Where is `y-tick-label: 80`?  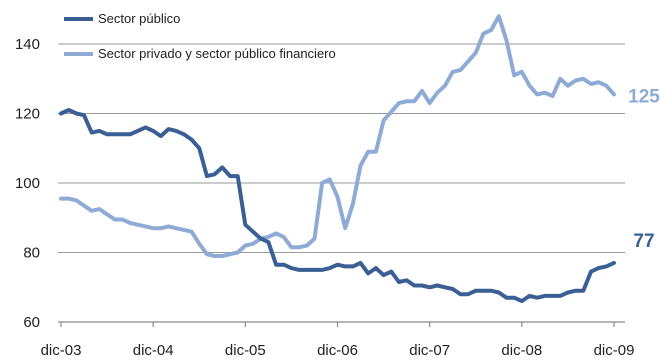
y-tick-label: 80 is located at coordinates (31, 253).